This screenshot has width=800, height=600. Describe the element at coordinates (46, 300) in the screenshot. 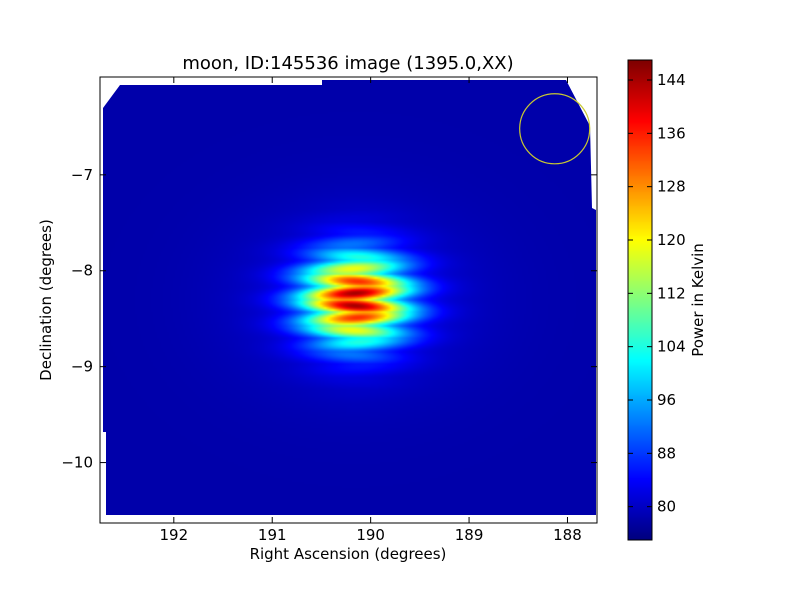

I see `y-axis-label: Declination (degrees)` at that location.